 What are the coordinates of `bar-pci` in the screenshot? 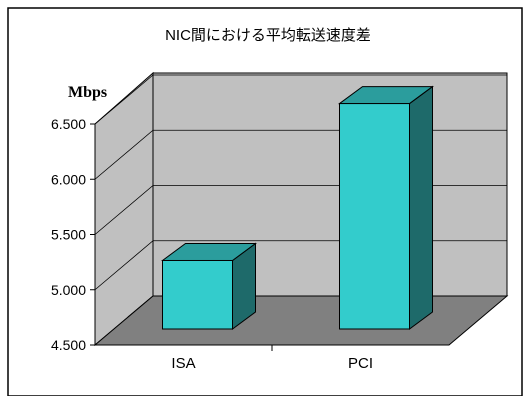 It's located at (386, 207).